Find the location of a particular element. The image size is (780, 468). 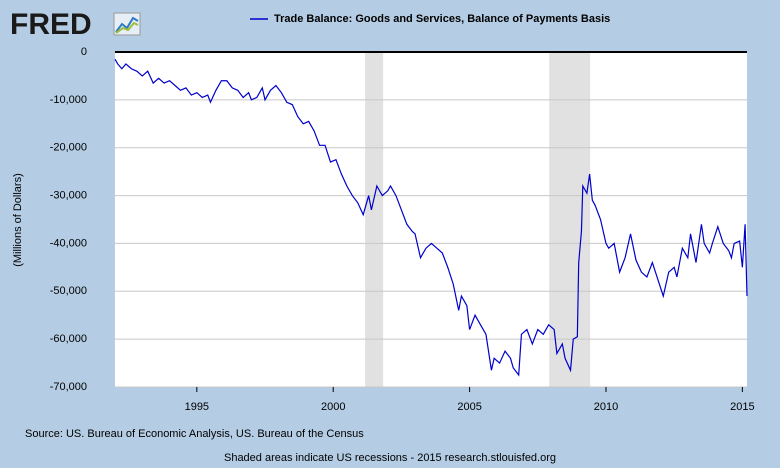

y-tick-label: -20,000 is located at coordinates (68, 148).